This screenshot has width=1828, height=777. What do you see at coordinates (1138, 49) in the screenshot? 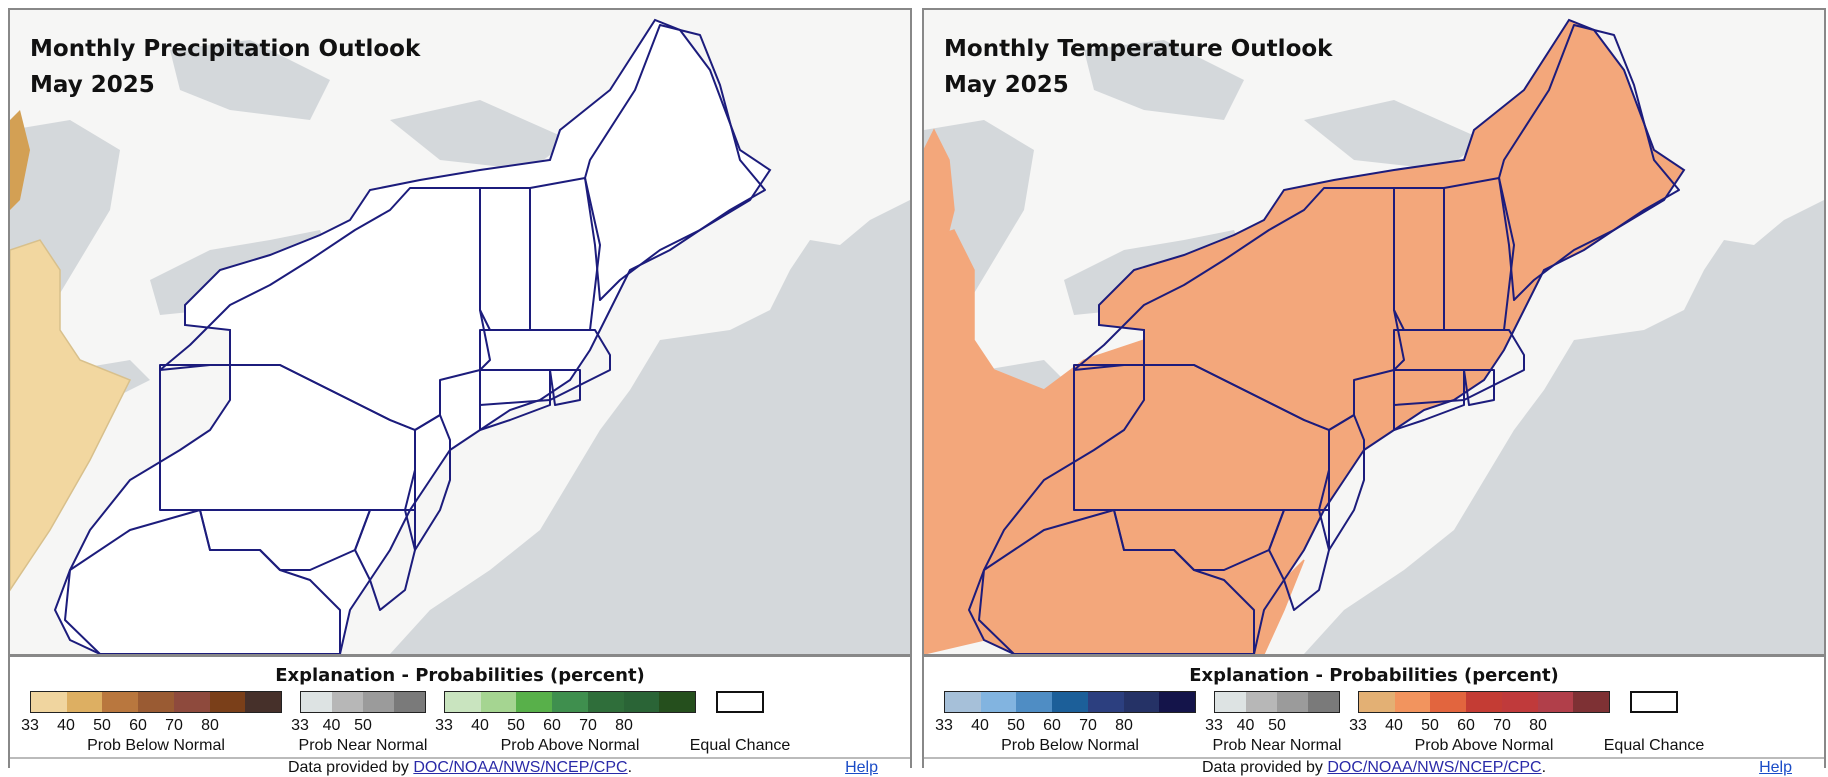
I see `map-title: Monthly Temperature Outlook` at bounding box center [1138, 49].